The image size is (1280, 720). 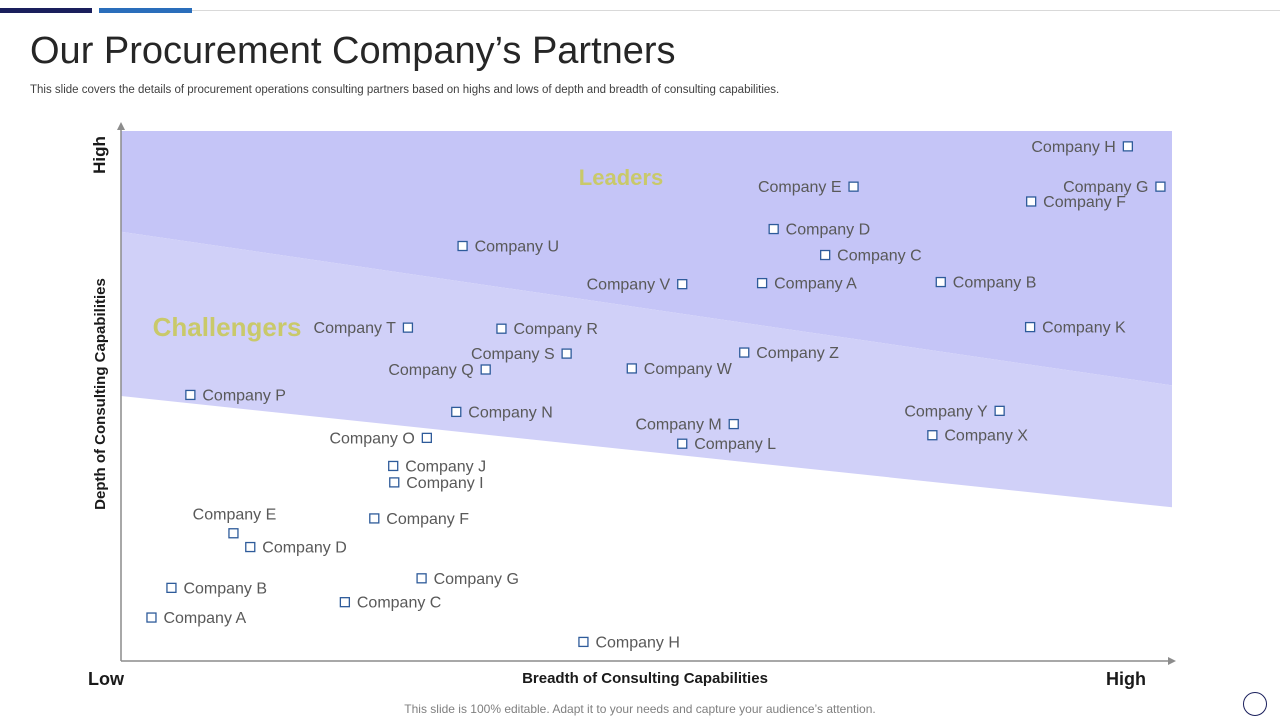 I want to click on data-point: Company W, so click(x=679, y=369).